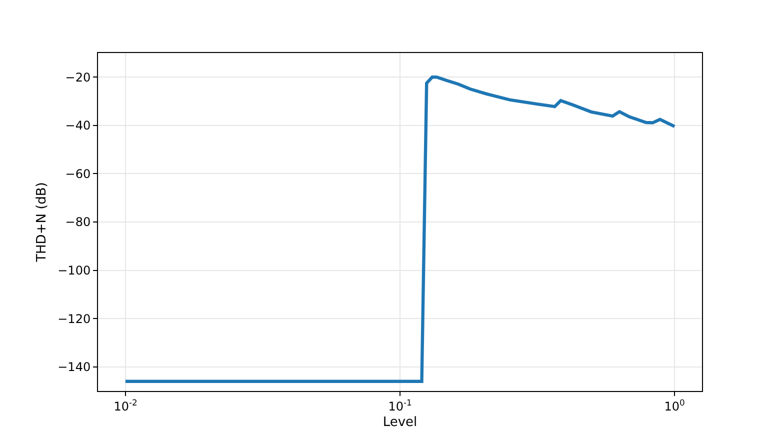 The height and width of the screenshot is (439, 780). What do you see at coordinates (78, 77) in the screenshot?
I see `y-tick-label: −20` at bounding box center [78, 77].